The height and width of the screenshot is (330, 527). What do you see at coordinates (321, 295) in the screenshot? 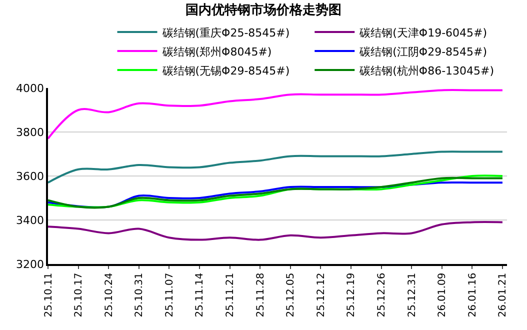
I see `x-tick-label: 25.12.12` at bounding box center [321, 295].